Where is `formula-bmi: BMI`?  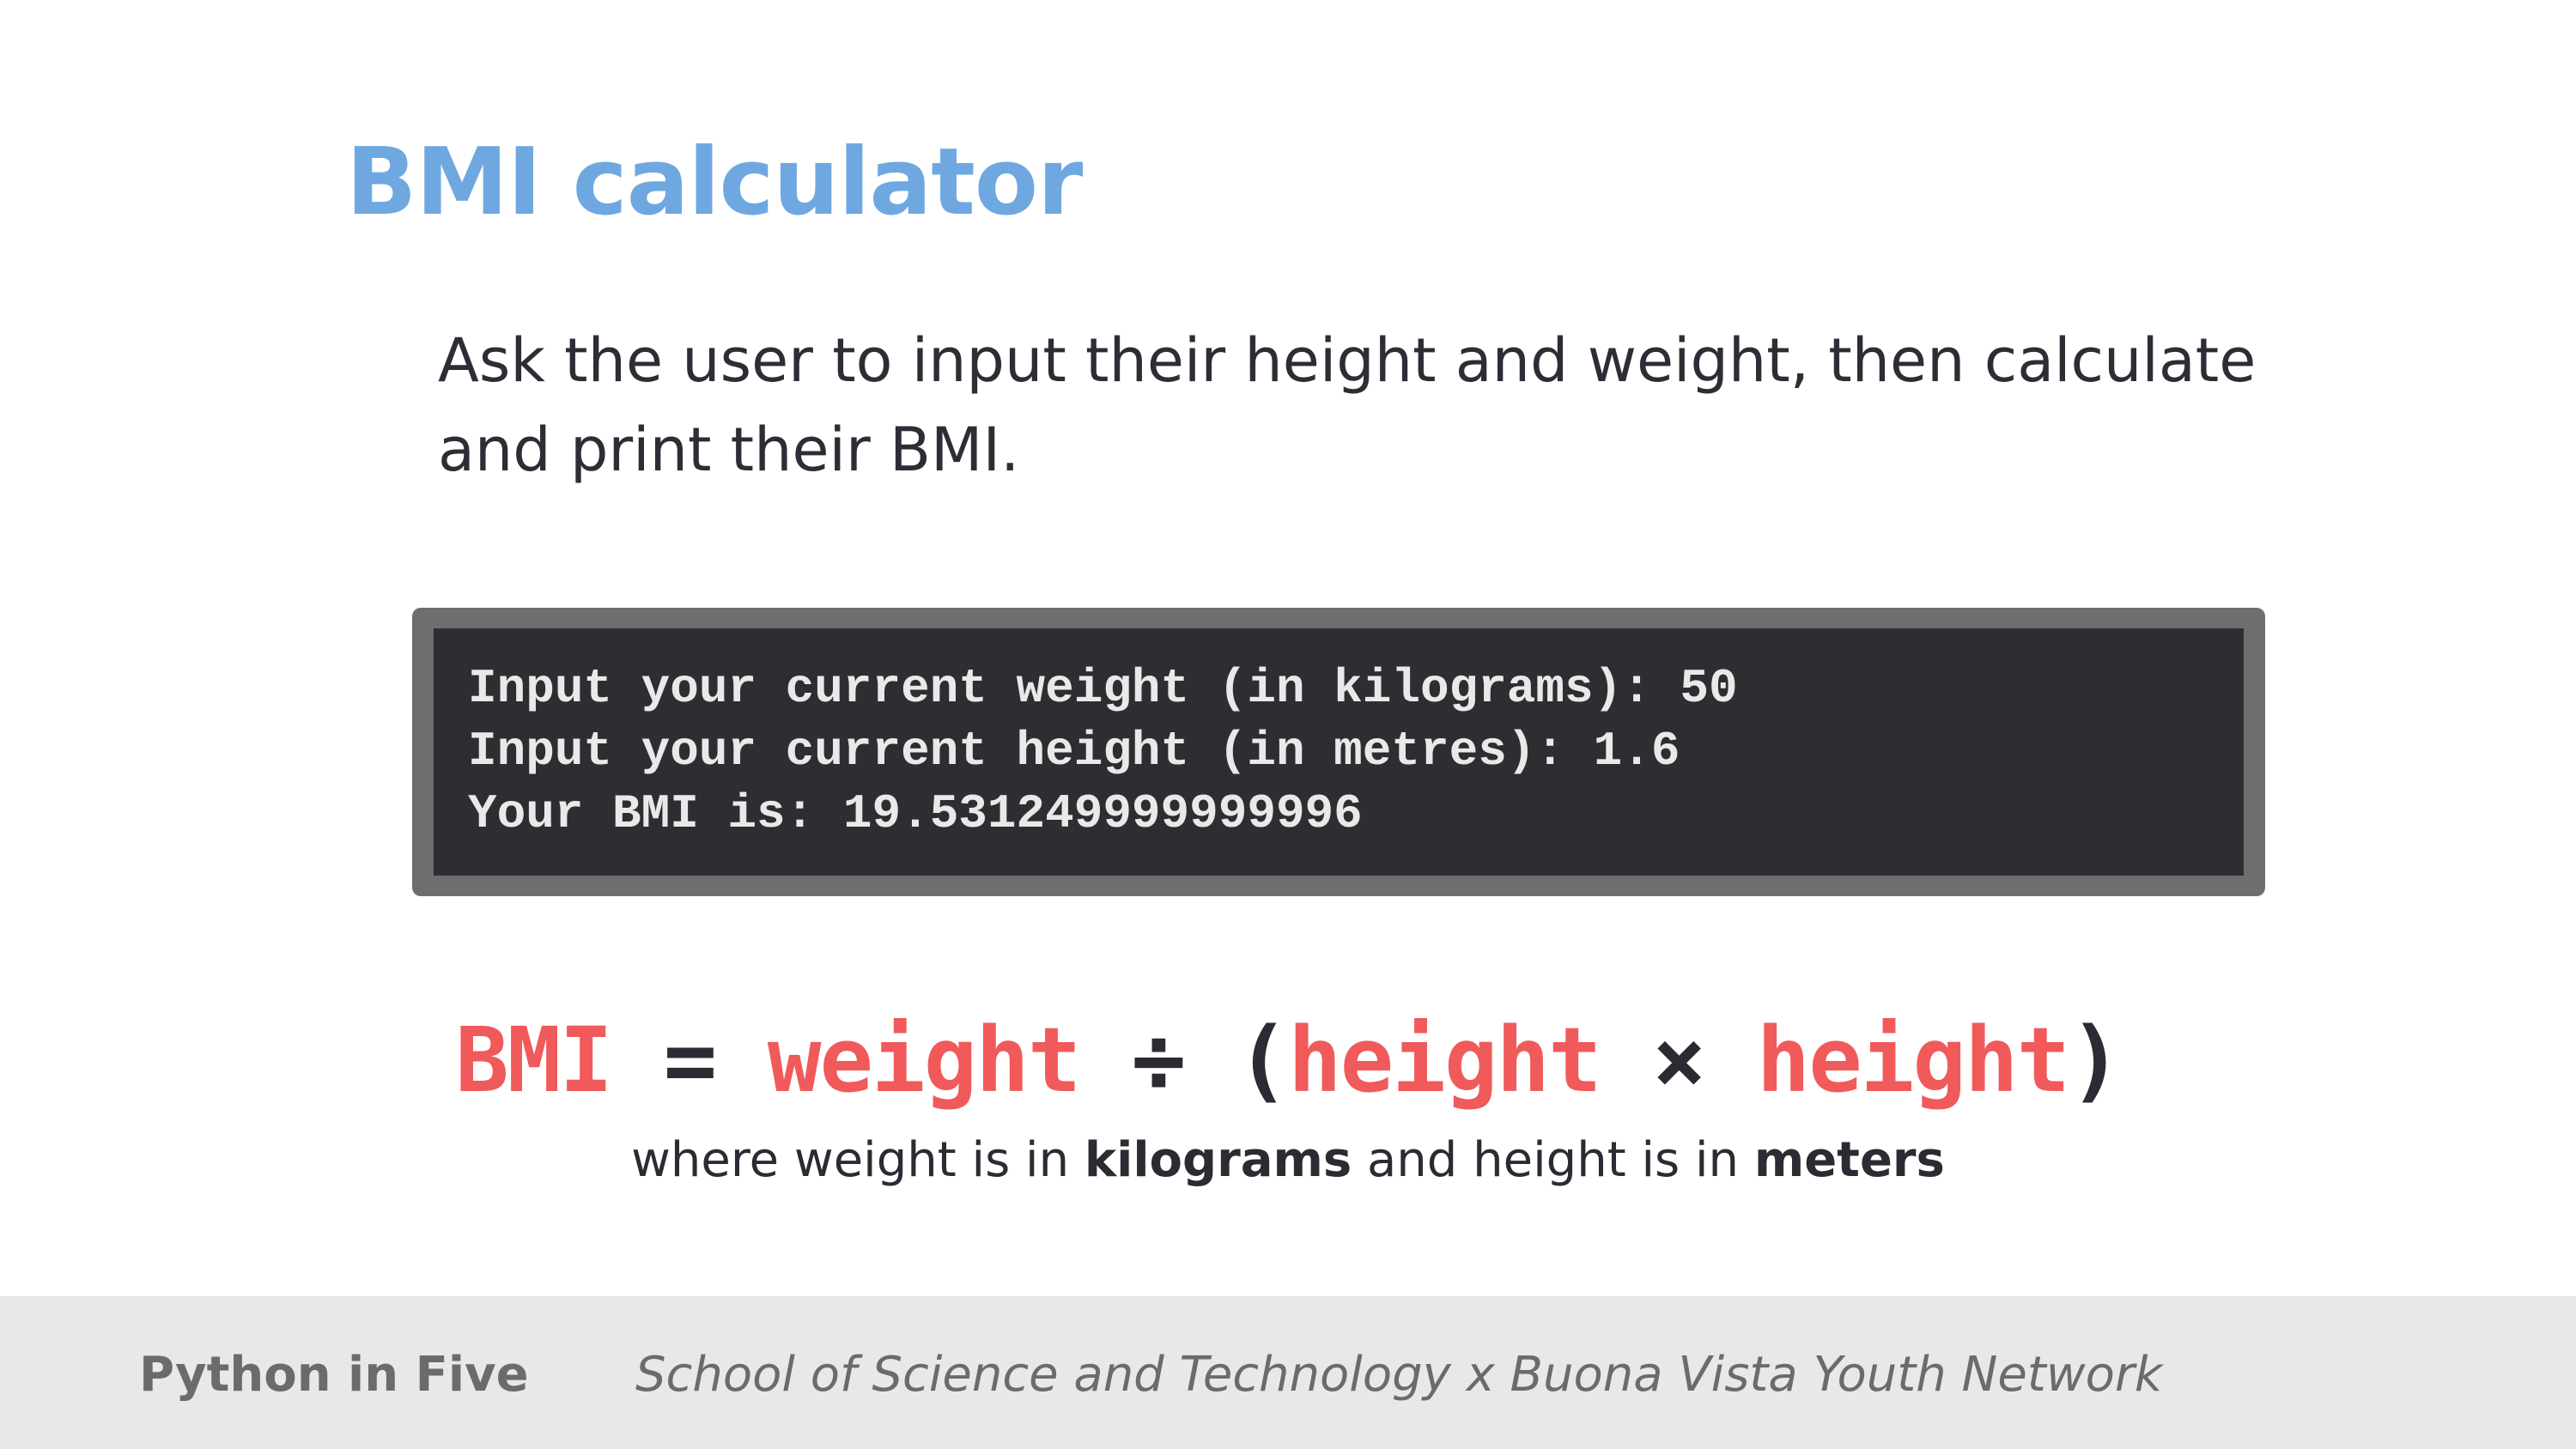 formula-bmi: BMI is located at coordinates (534, 1060).